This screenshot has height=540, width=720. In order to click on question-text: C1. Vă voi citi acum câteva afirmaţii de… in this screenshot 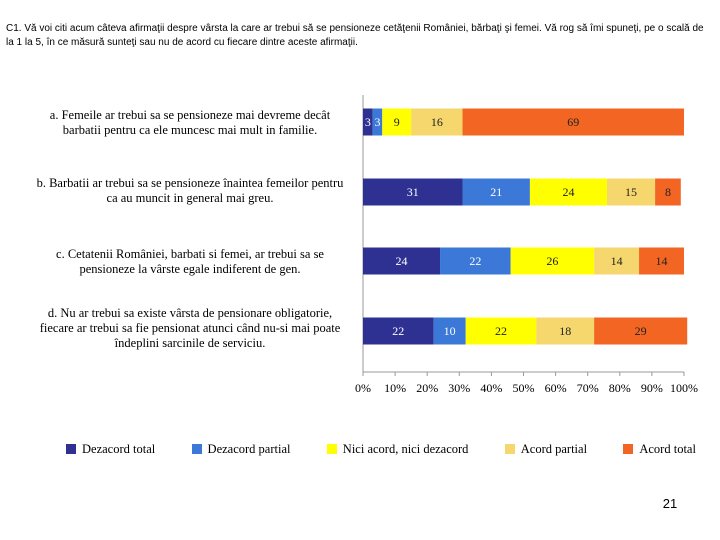, I will do `click(355, 35)`.